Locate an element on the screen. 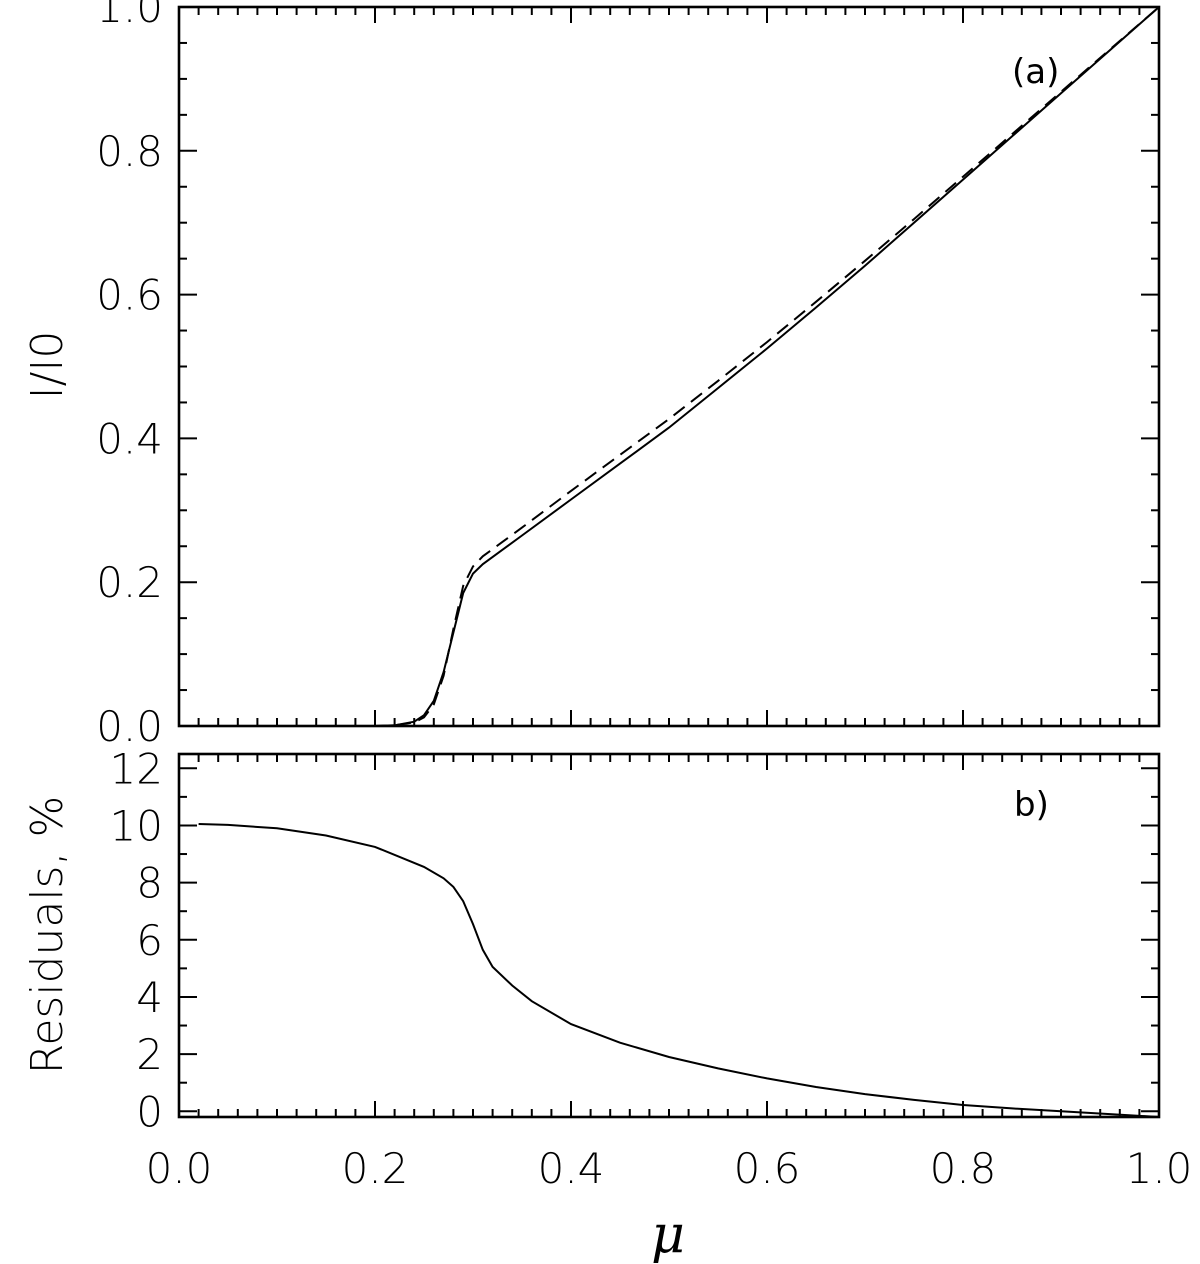 The height and width of the screenshot is (1264, 1200). panel-b-ytick-label: 8 is located at coordinates (149, 883).